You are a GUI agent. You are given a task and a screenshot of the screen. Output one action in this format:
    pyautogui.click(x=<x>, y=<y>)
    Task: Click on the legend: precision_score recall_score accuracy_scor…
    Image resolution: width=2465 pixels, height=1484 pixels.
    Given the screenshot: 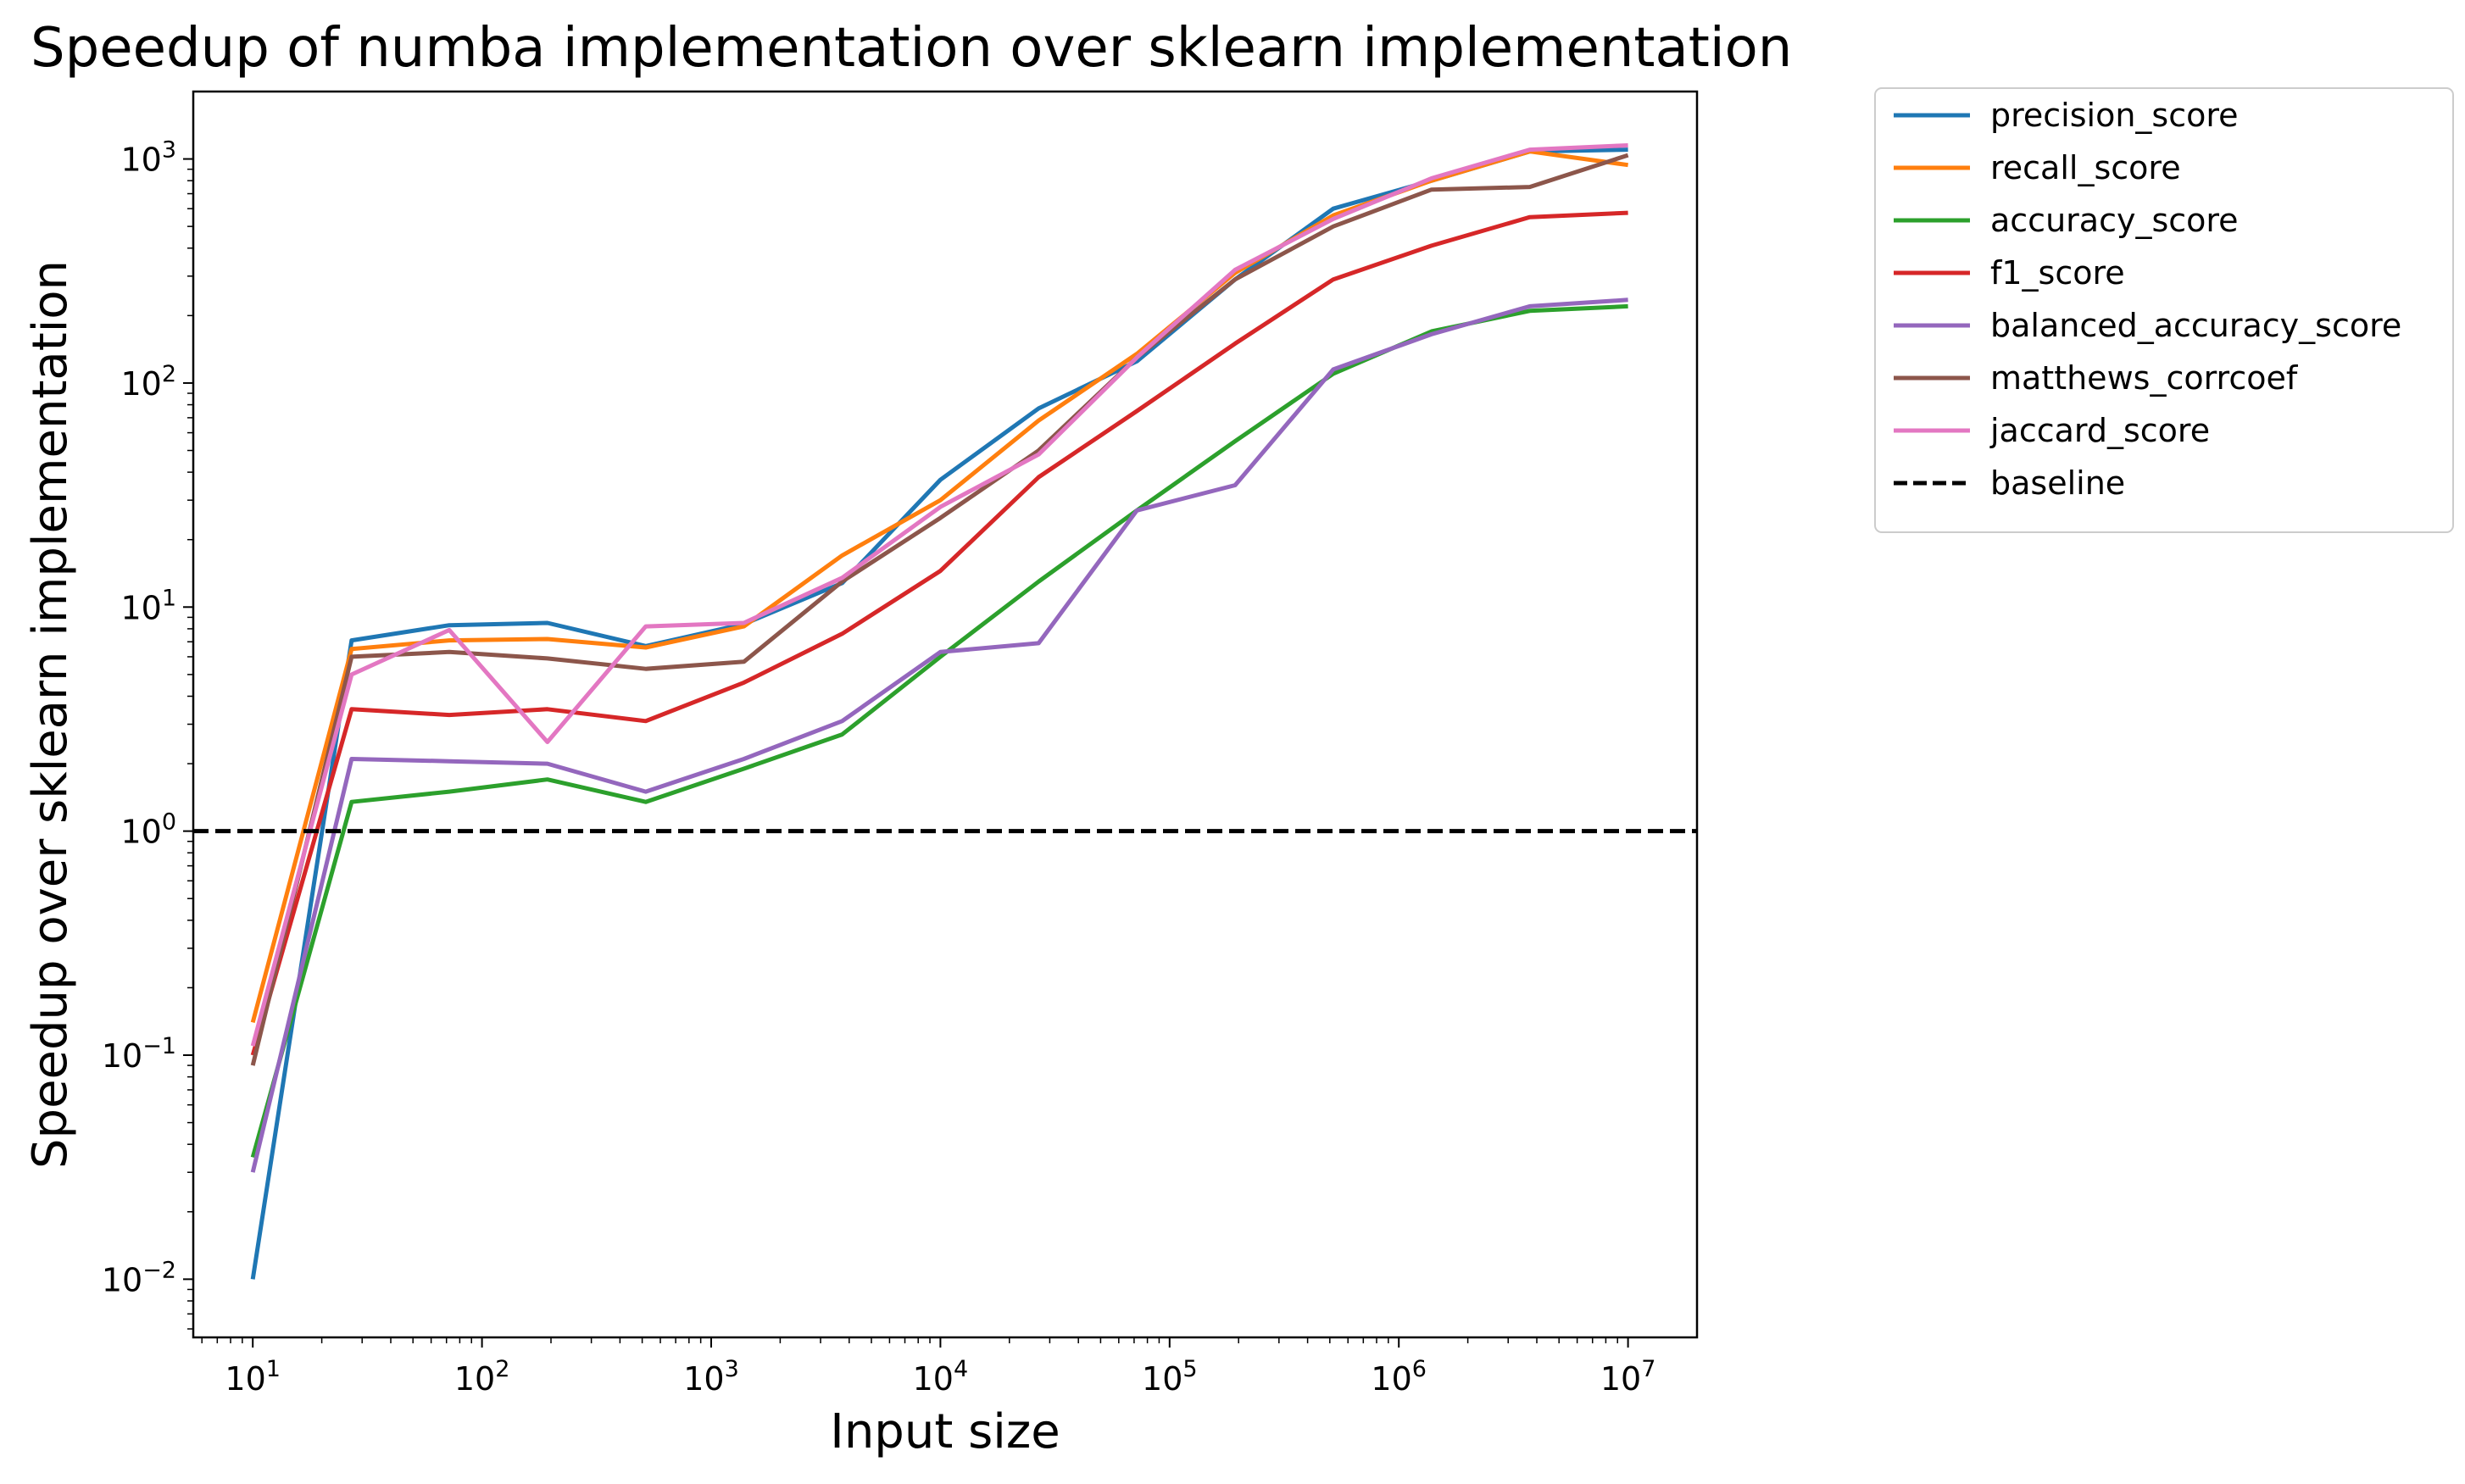 What is the action you would take?
    pyautogui.click(x=2164, y=310)
    